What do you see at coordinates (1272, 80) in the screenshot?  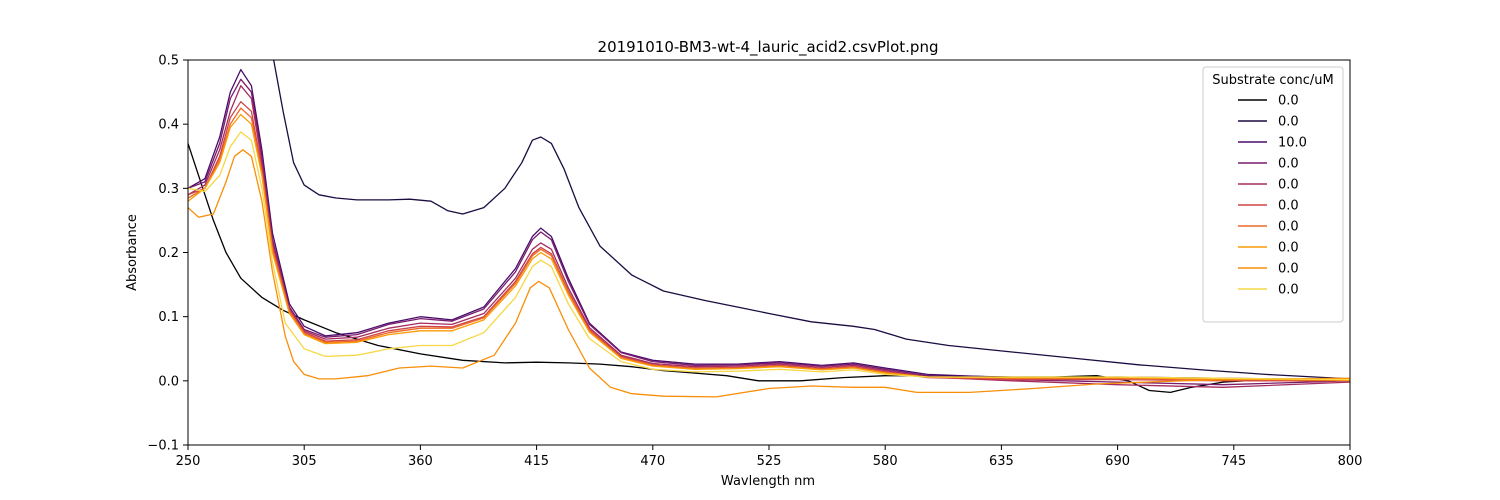 I see `legend-title: Substrate conc/uM` at bounding box center [1272, 80].